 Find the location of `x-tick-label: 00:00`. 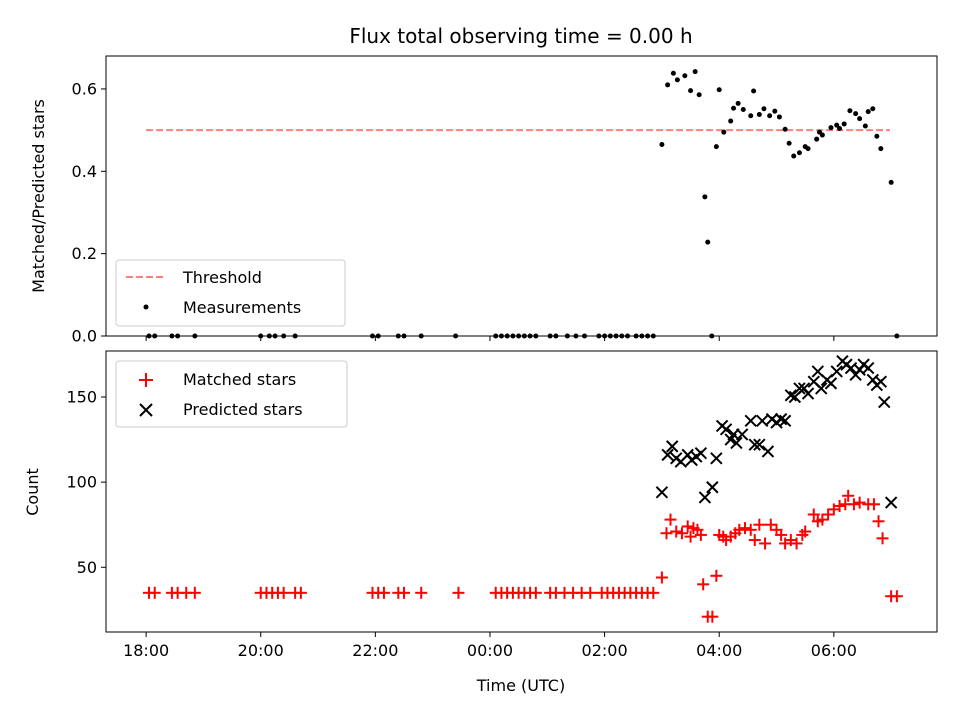

x-tick-label: 00:00 is located at coordinates (490, 650).